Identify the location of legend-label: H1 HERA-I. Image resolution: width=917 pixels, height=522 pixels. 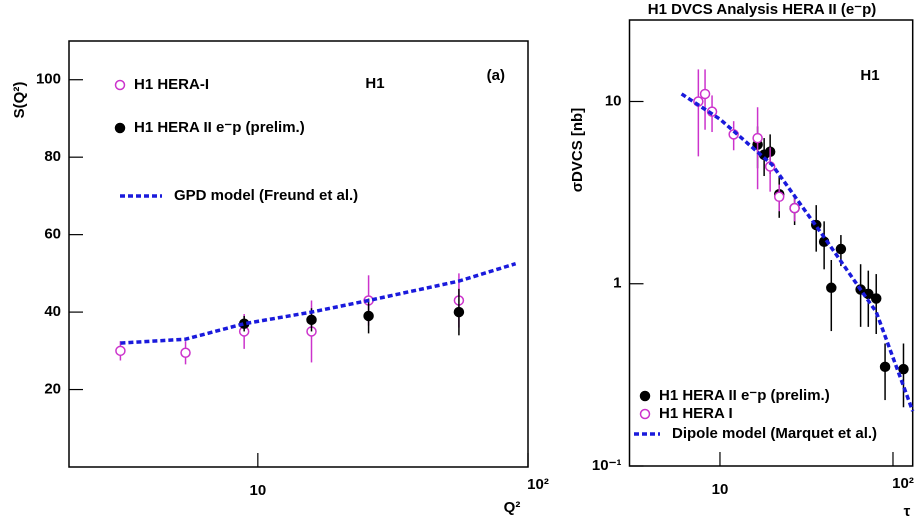
(171, 84).